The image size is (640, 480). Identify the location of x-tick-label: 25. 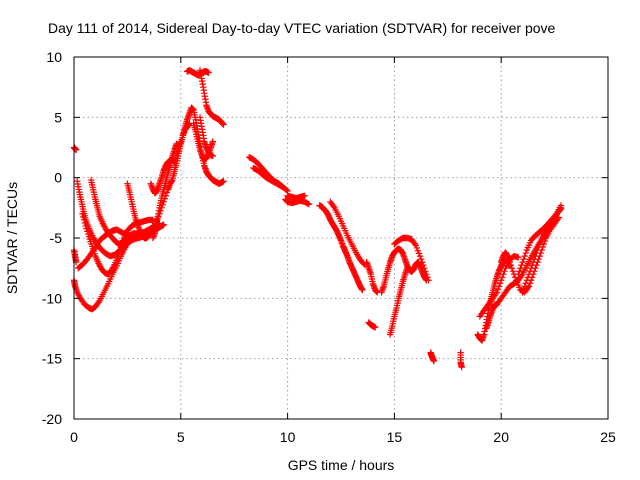
(608, 437).